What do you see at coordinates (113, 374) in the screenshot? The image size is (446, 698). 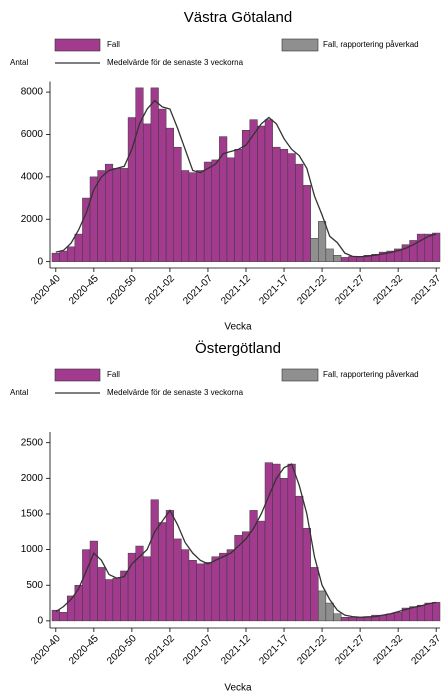 I see `legend-label: Fall` at bounding box center [113, 374].